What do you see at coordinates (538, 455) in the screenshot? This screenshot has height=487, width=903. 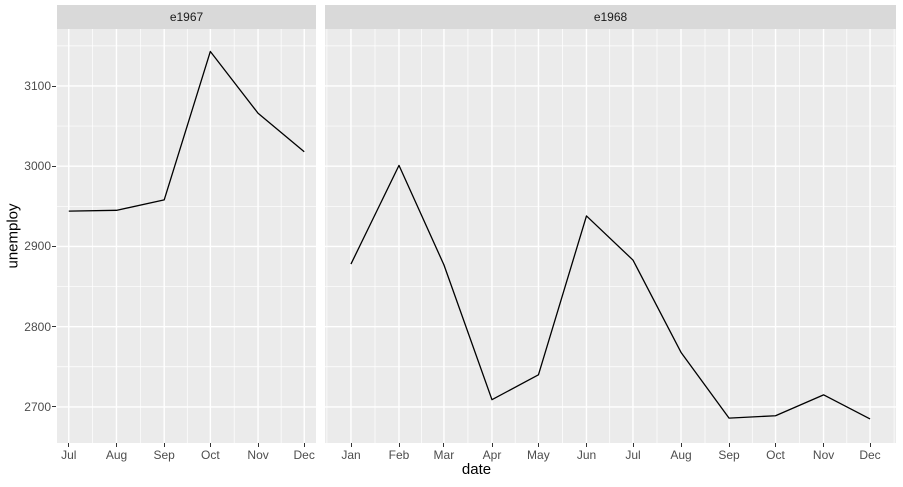 I see `x-tick-label: May` at bounding box center [538, 455].